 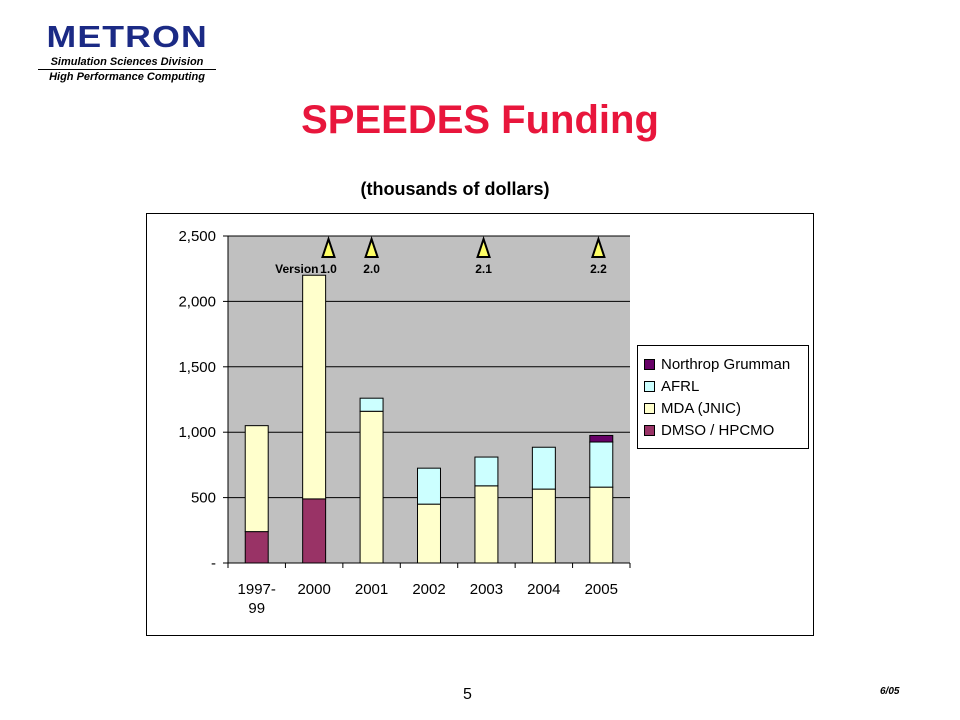 I want to click on y-tick-label-2: 1,000, so click(x=197, y=432).